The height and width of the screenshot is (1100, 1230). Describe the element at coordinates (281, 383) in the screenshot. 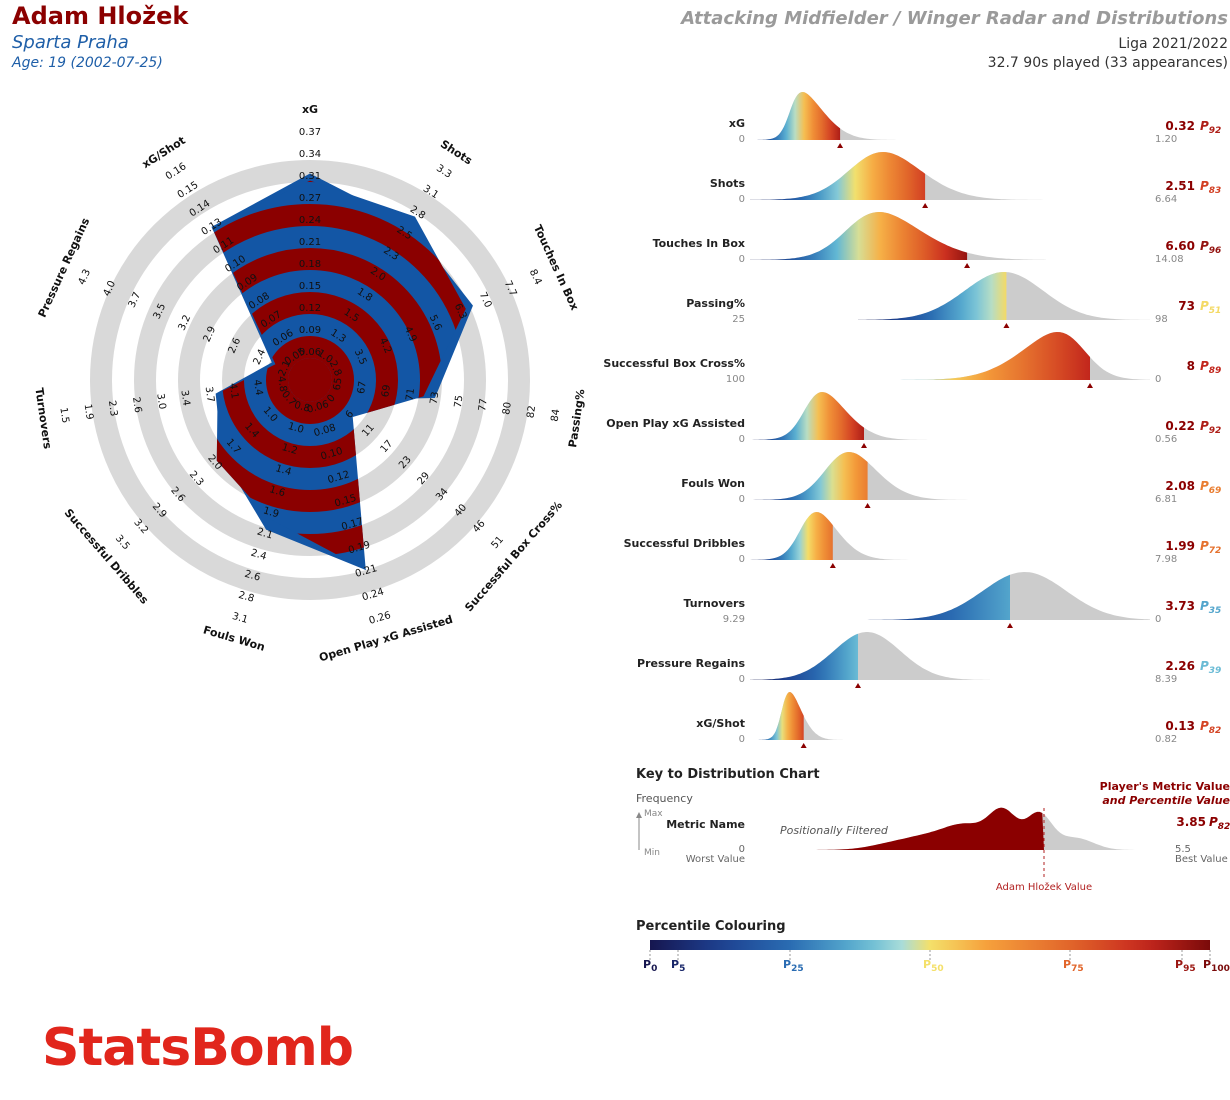

I see `radar-tick-label: 4.8` at that location.